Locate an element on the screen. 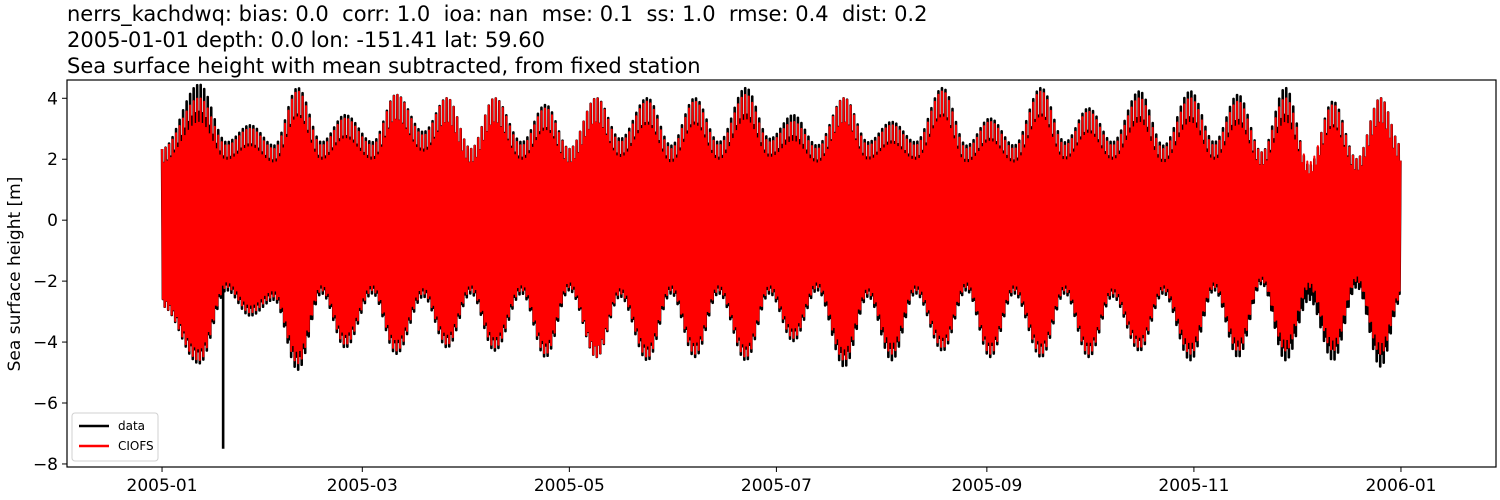 This screenshot has height=500, width=1500. x-tick-label: 2005-05 is located at coordinates (569, 486).